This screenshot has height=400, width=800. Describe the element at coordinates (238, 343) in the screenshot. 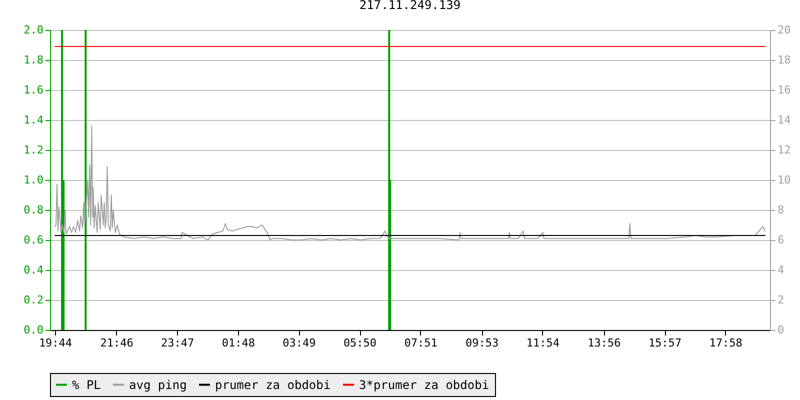

I see `x-tick-label: 01:48` at that location.